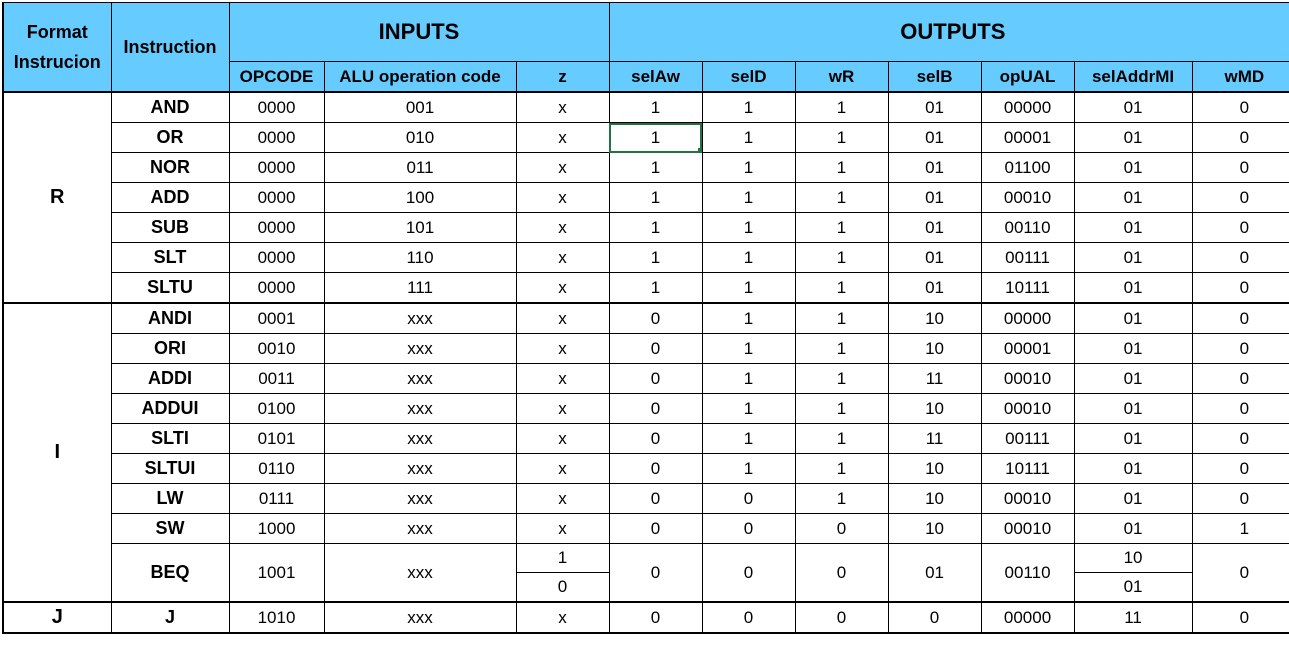 The height and width of the screenshot is (646, 1289). I want to click on instruction-cell: NOR, so click(170, 167).